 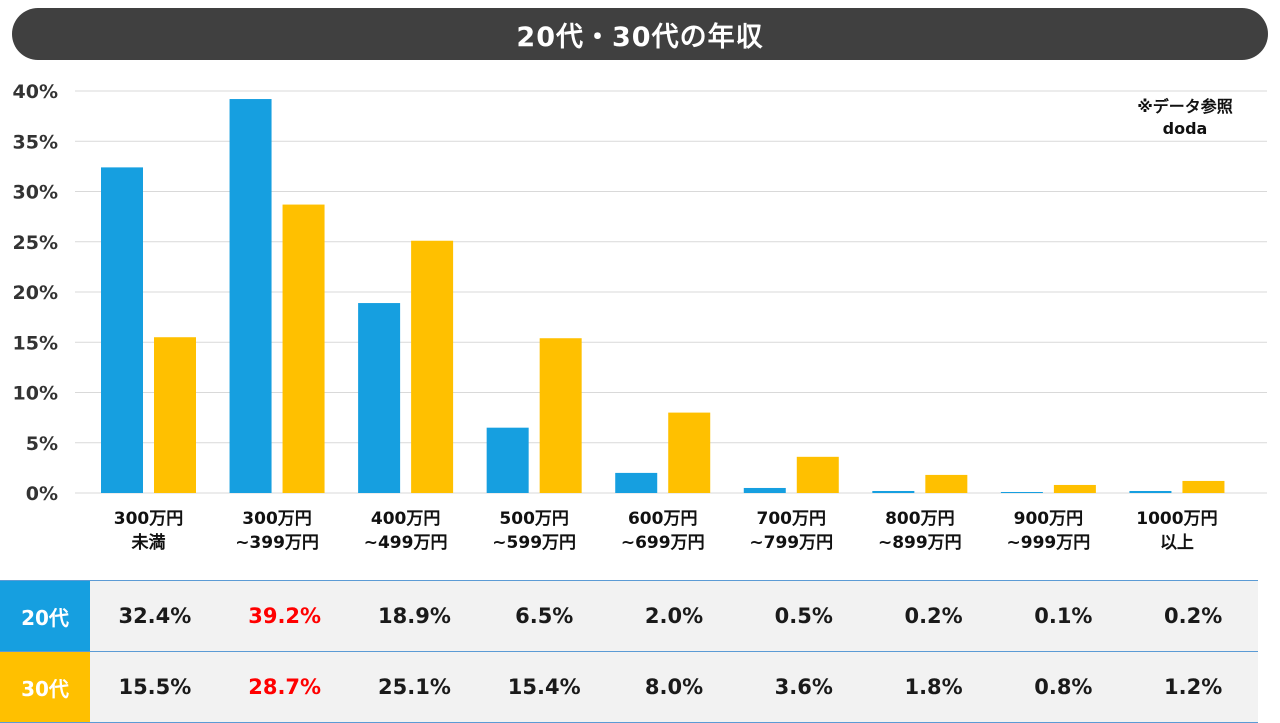 What do you see at coordinates (35, 243) in the screenshot?
I see `y-tick-label: 25%` at bounding box center [35, 243].